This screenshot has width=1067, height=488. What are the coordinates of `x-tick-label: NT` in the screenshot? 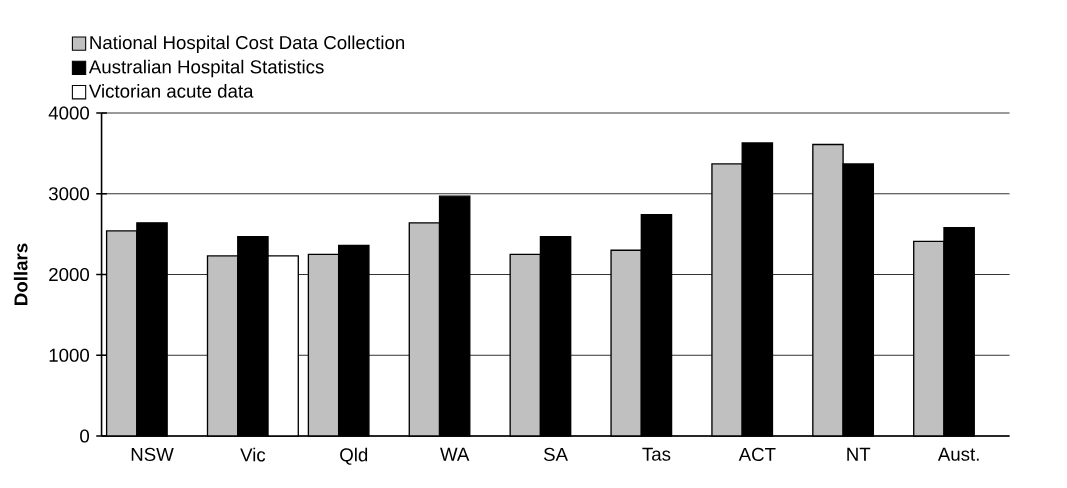 It's located at (859, 454).